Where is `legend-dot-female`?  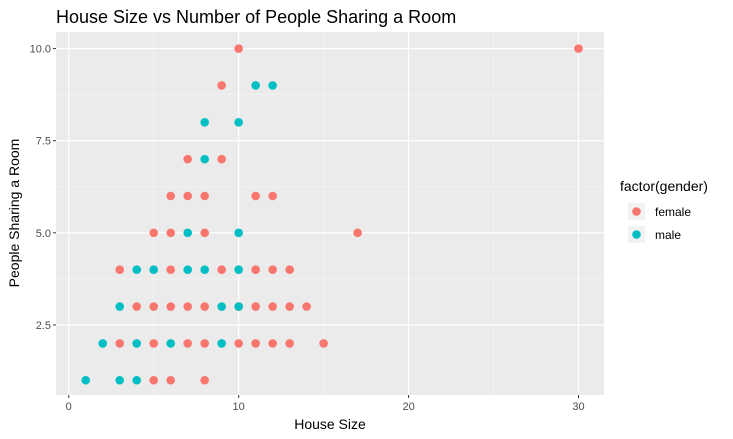 legend-dot-female is located at coordinates (636, 211).